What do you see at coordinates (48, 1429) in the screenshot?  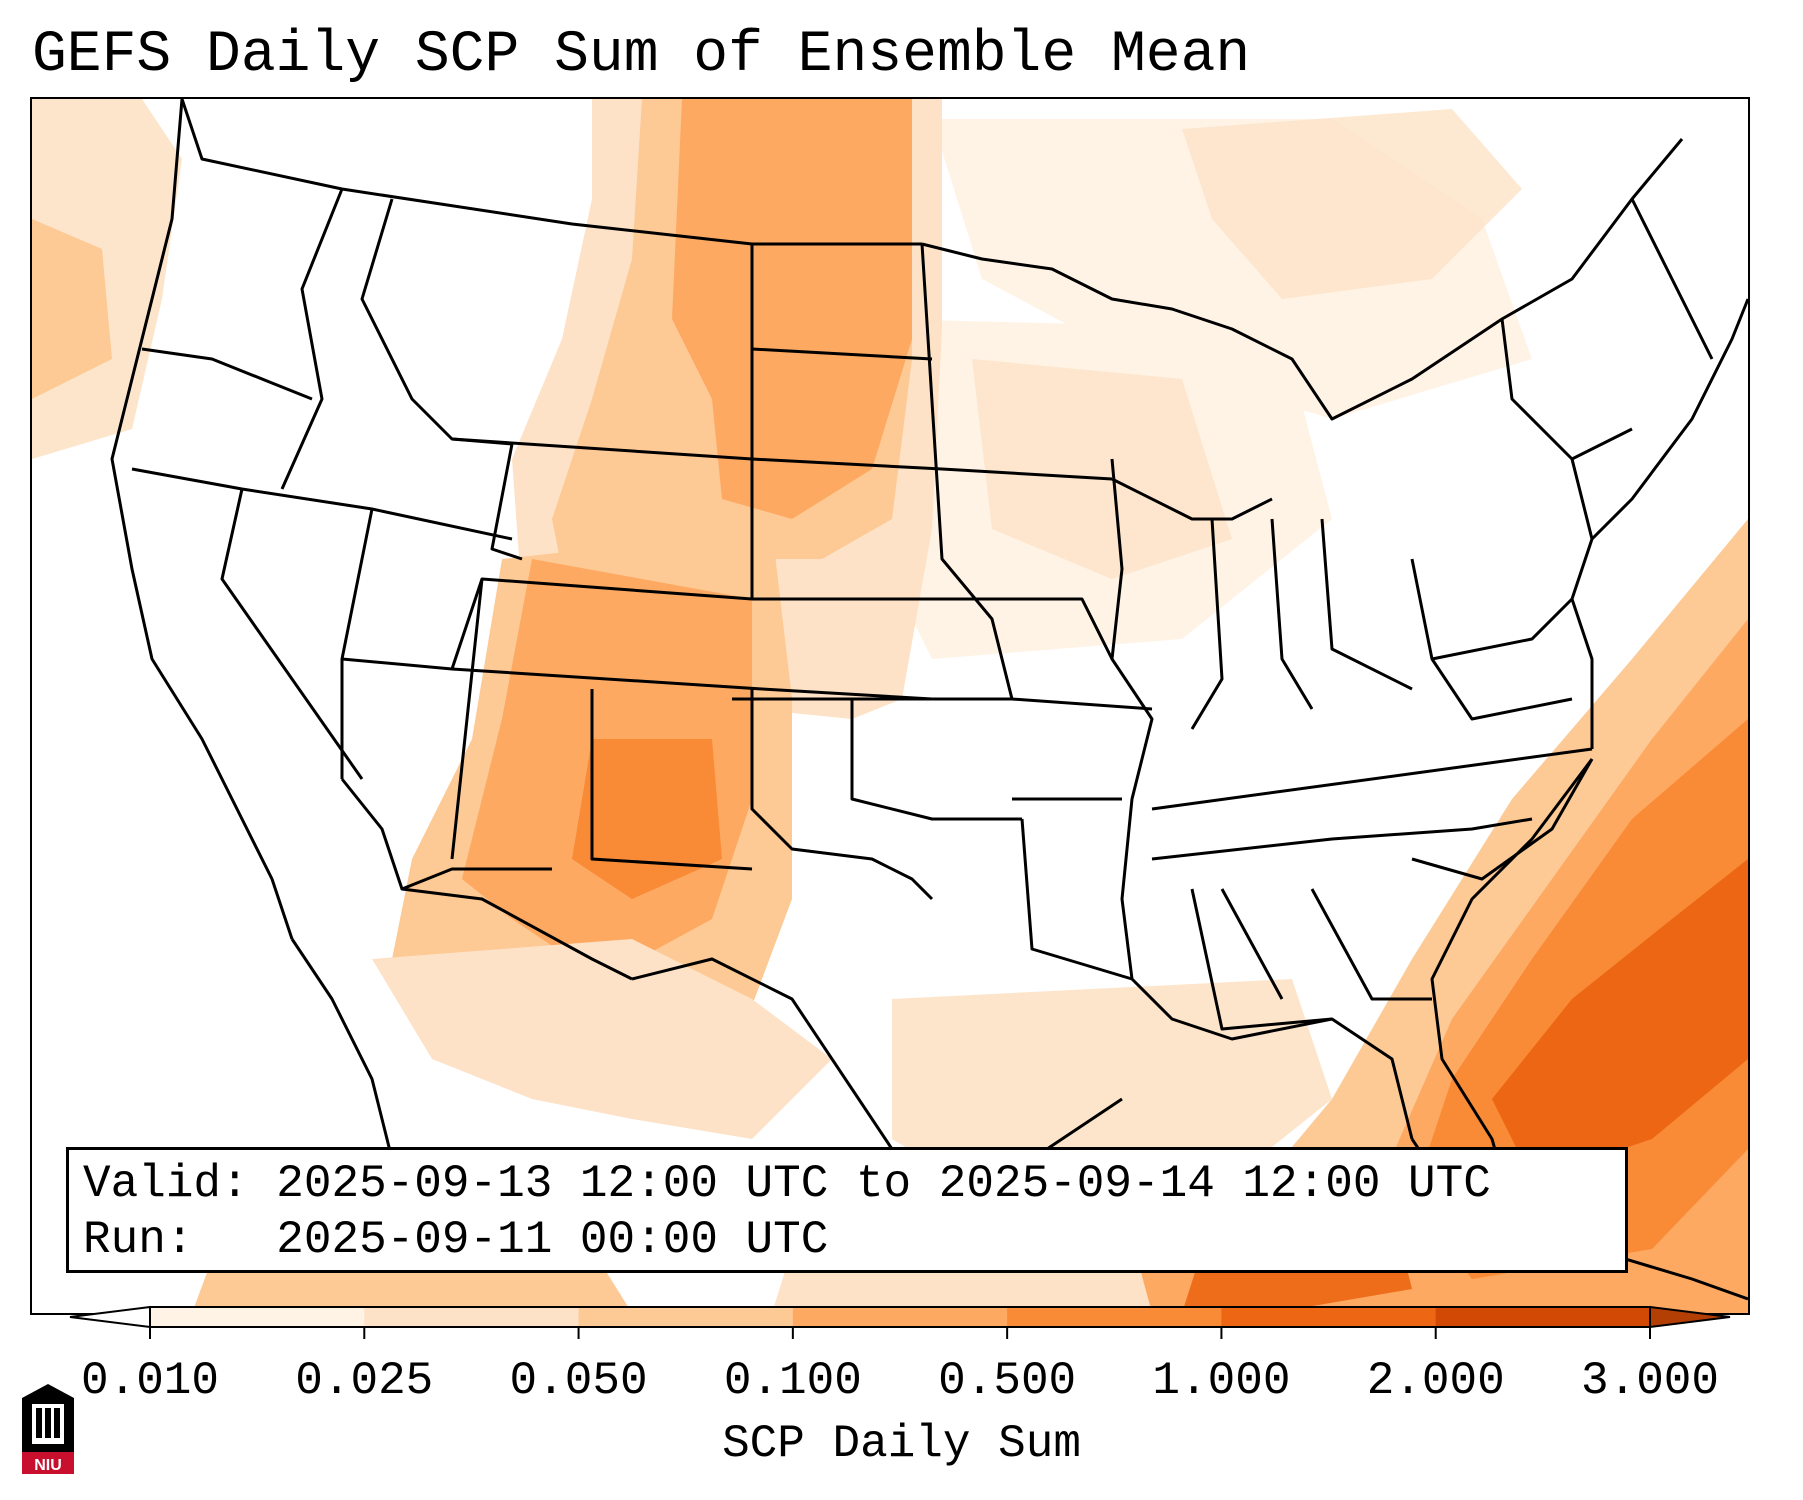 I see `niu-logo: NIU` at bounding box center [48, 1429].